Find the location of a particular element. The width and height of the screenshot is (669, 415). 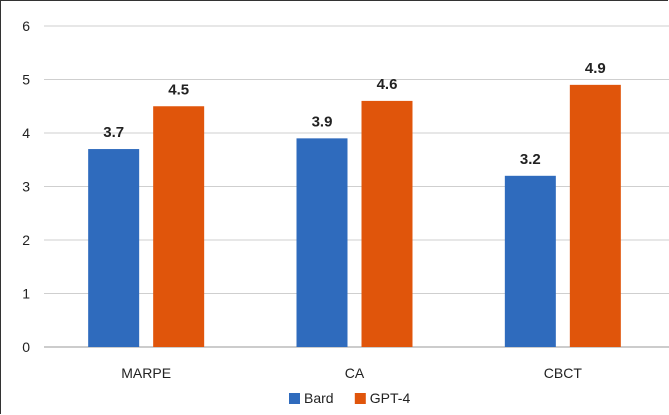

bar-gpt-4-marpe is located at coordinates (179, 226).